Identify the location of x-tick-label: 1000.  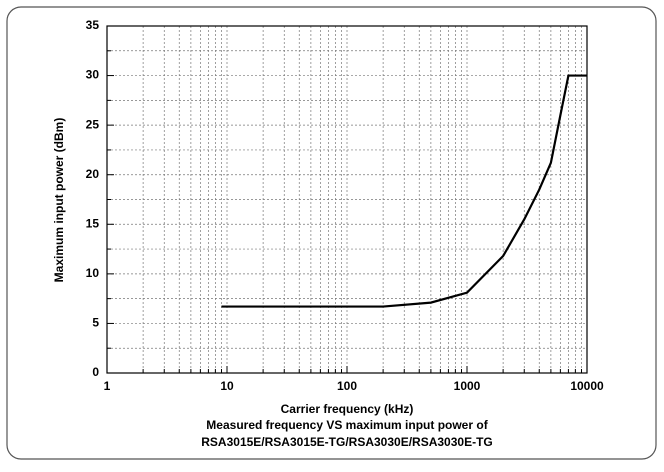
(467, 386).